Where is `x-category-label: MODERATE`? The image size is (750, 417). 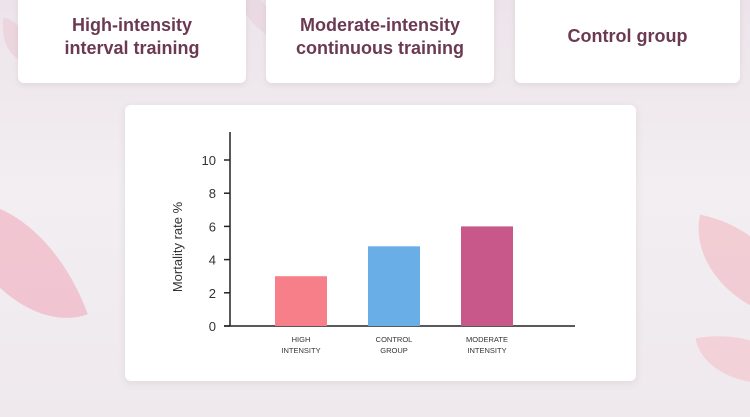
x-category-label: MODERATE is located at coordinates (487, 339).